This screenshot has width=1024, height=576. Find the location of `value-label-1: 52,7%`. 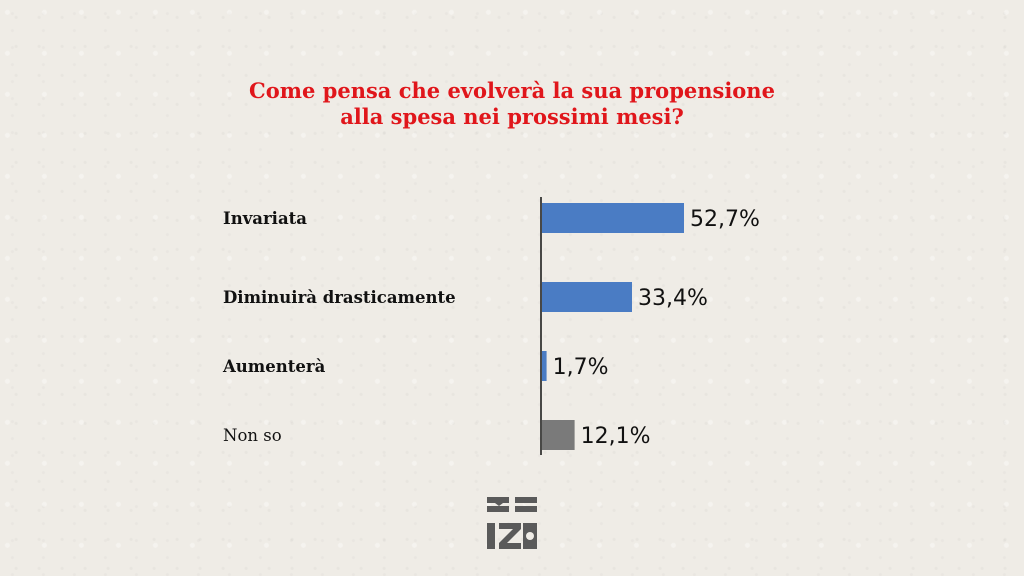

value-label-1: 52,7% is located at coordinates (725, 219).